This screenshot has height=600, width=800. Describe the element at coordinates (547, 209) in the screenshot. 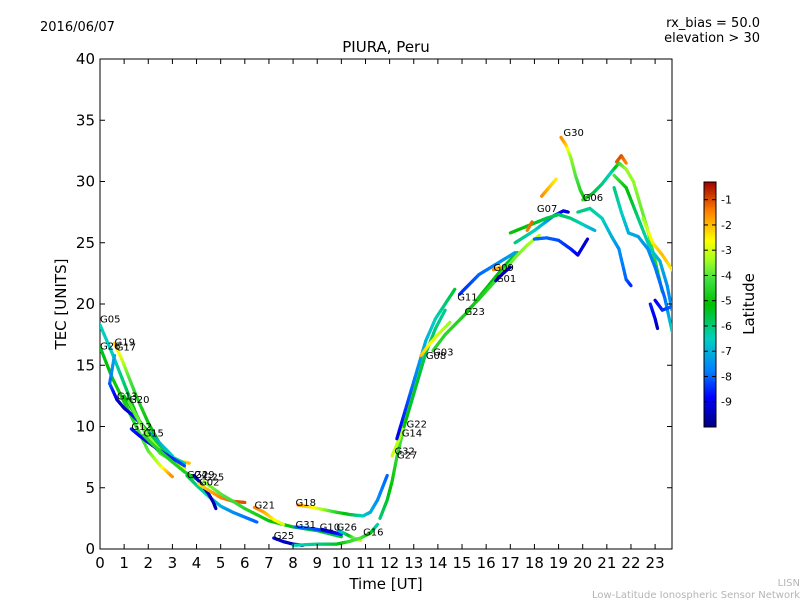

I see `prn-label: G07` at that location.